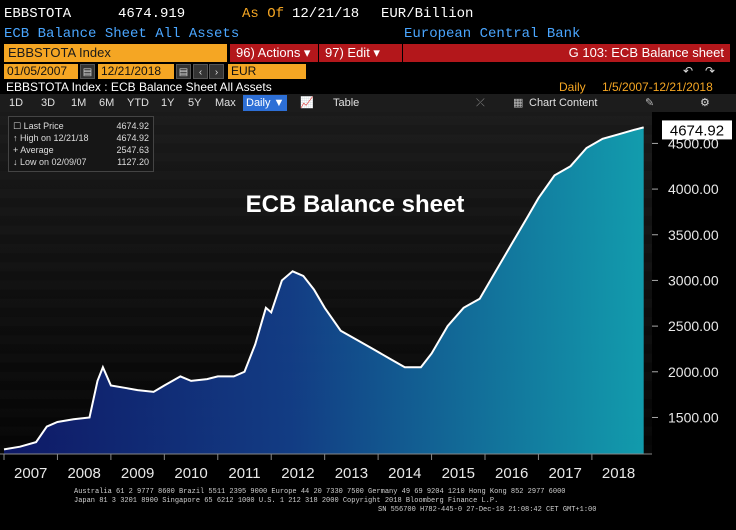 Image resolution: width=736 pixels, height=530 pixels. Describe the element at coordinates (710, 71) in the screenshot. I see `redo-icon: ↷` at that location.